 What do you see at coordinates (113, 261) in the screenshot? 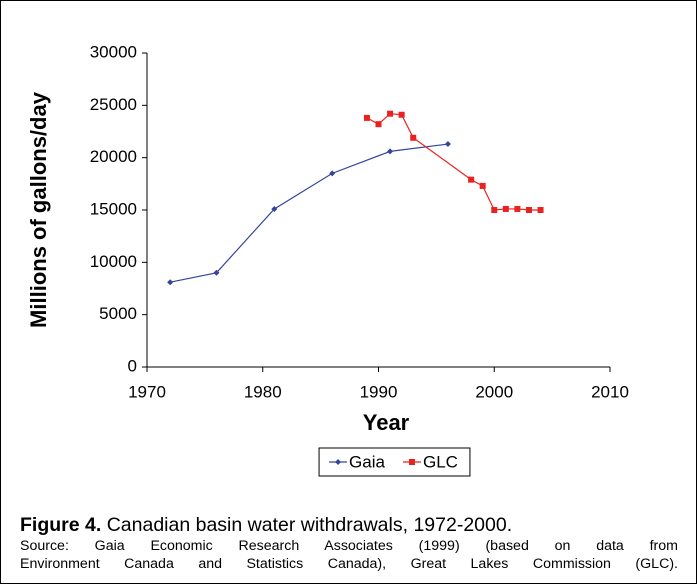
I see `y-tick-label: 10000` at bounding box center [113, 261].